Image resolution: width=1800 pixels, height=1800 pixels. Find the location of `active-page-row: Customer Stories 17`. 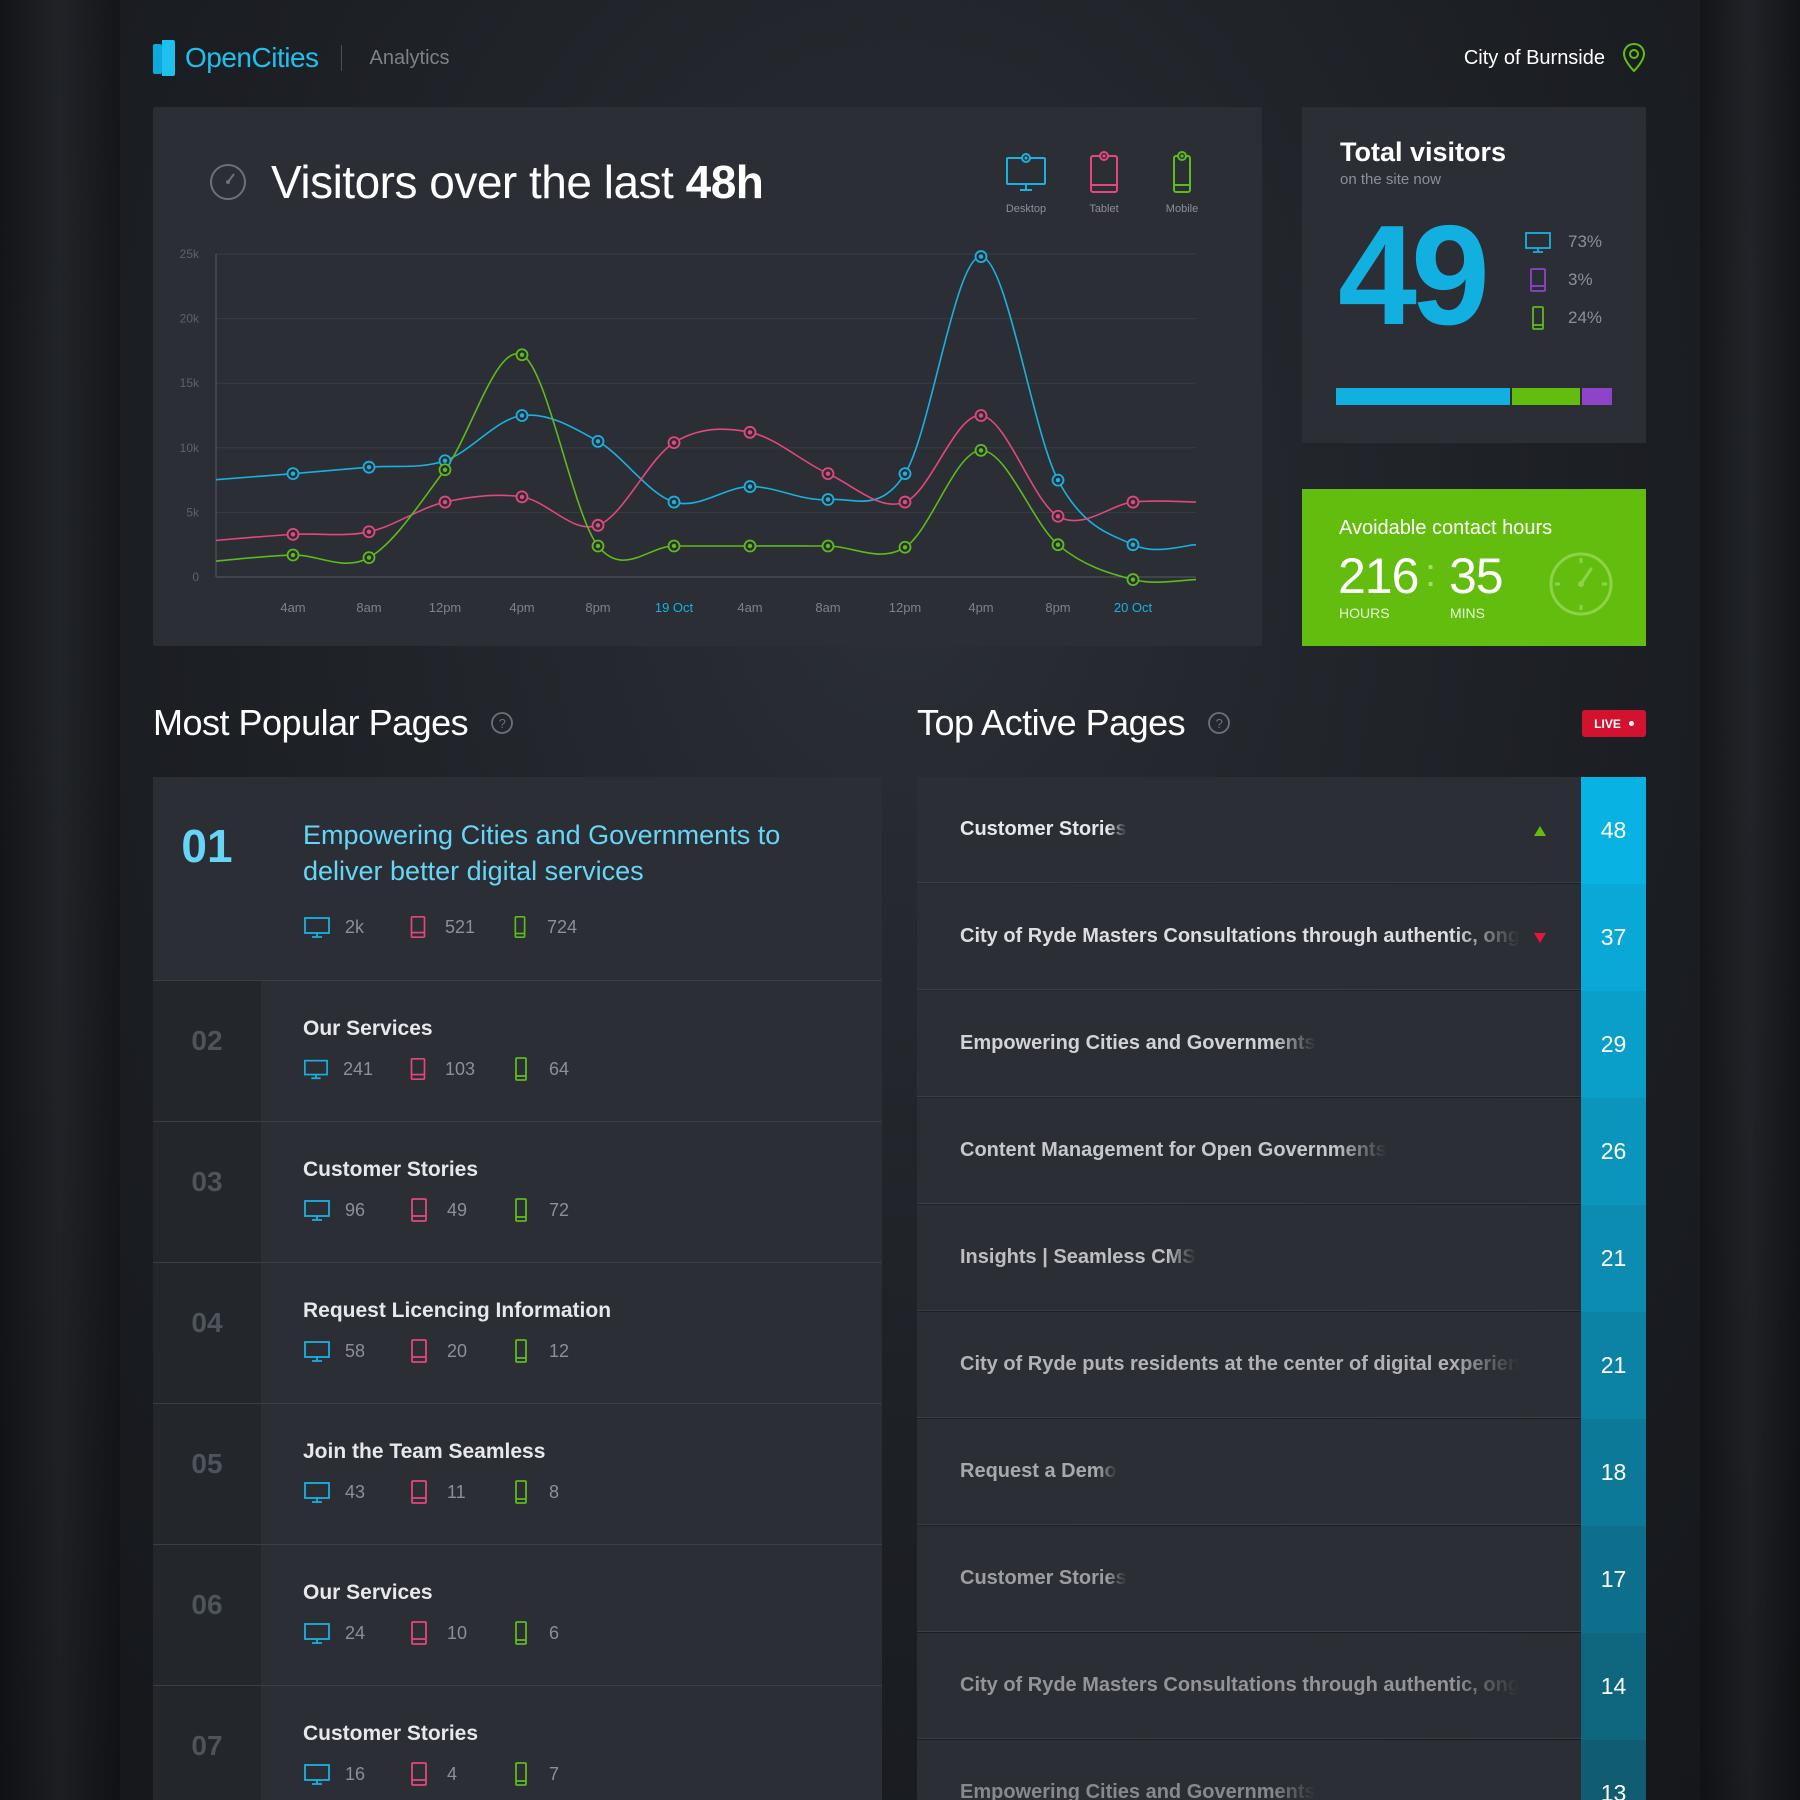

active-page-row: Customer Stories 17 is located at coordinates (1281, 1579).